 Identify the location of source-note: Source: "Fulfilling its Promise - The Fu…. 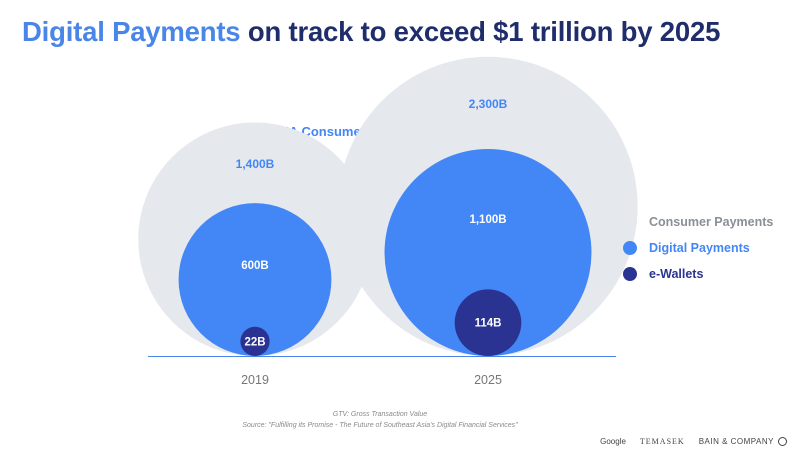
(380, 425).